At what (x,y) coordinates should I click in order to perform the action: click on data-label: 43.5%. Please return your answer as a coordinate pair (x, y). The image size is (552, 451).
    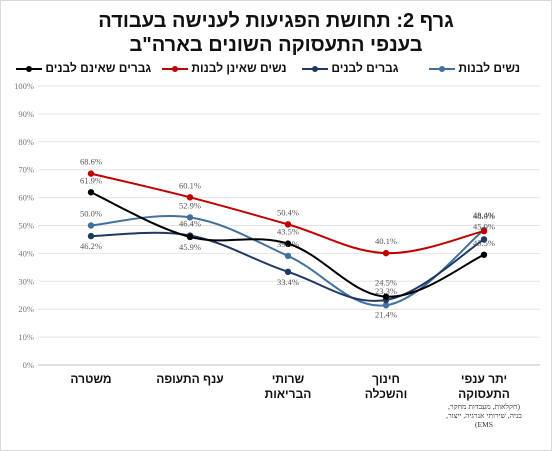
    Looking at the image, I should click on (288, 232).